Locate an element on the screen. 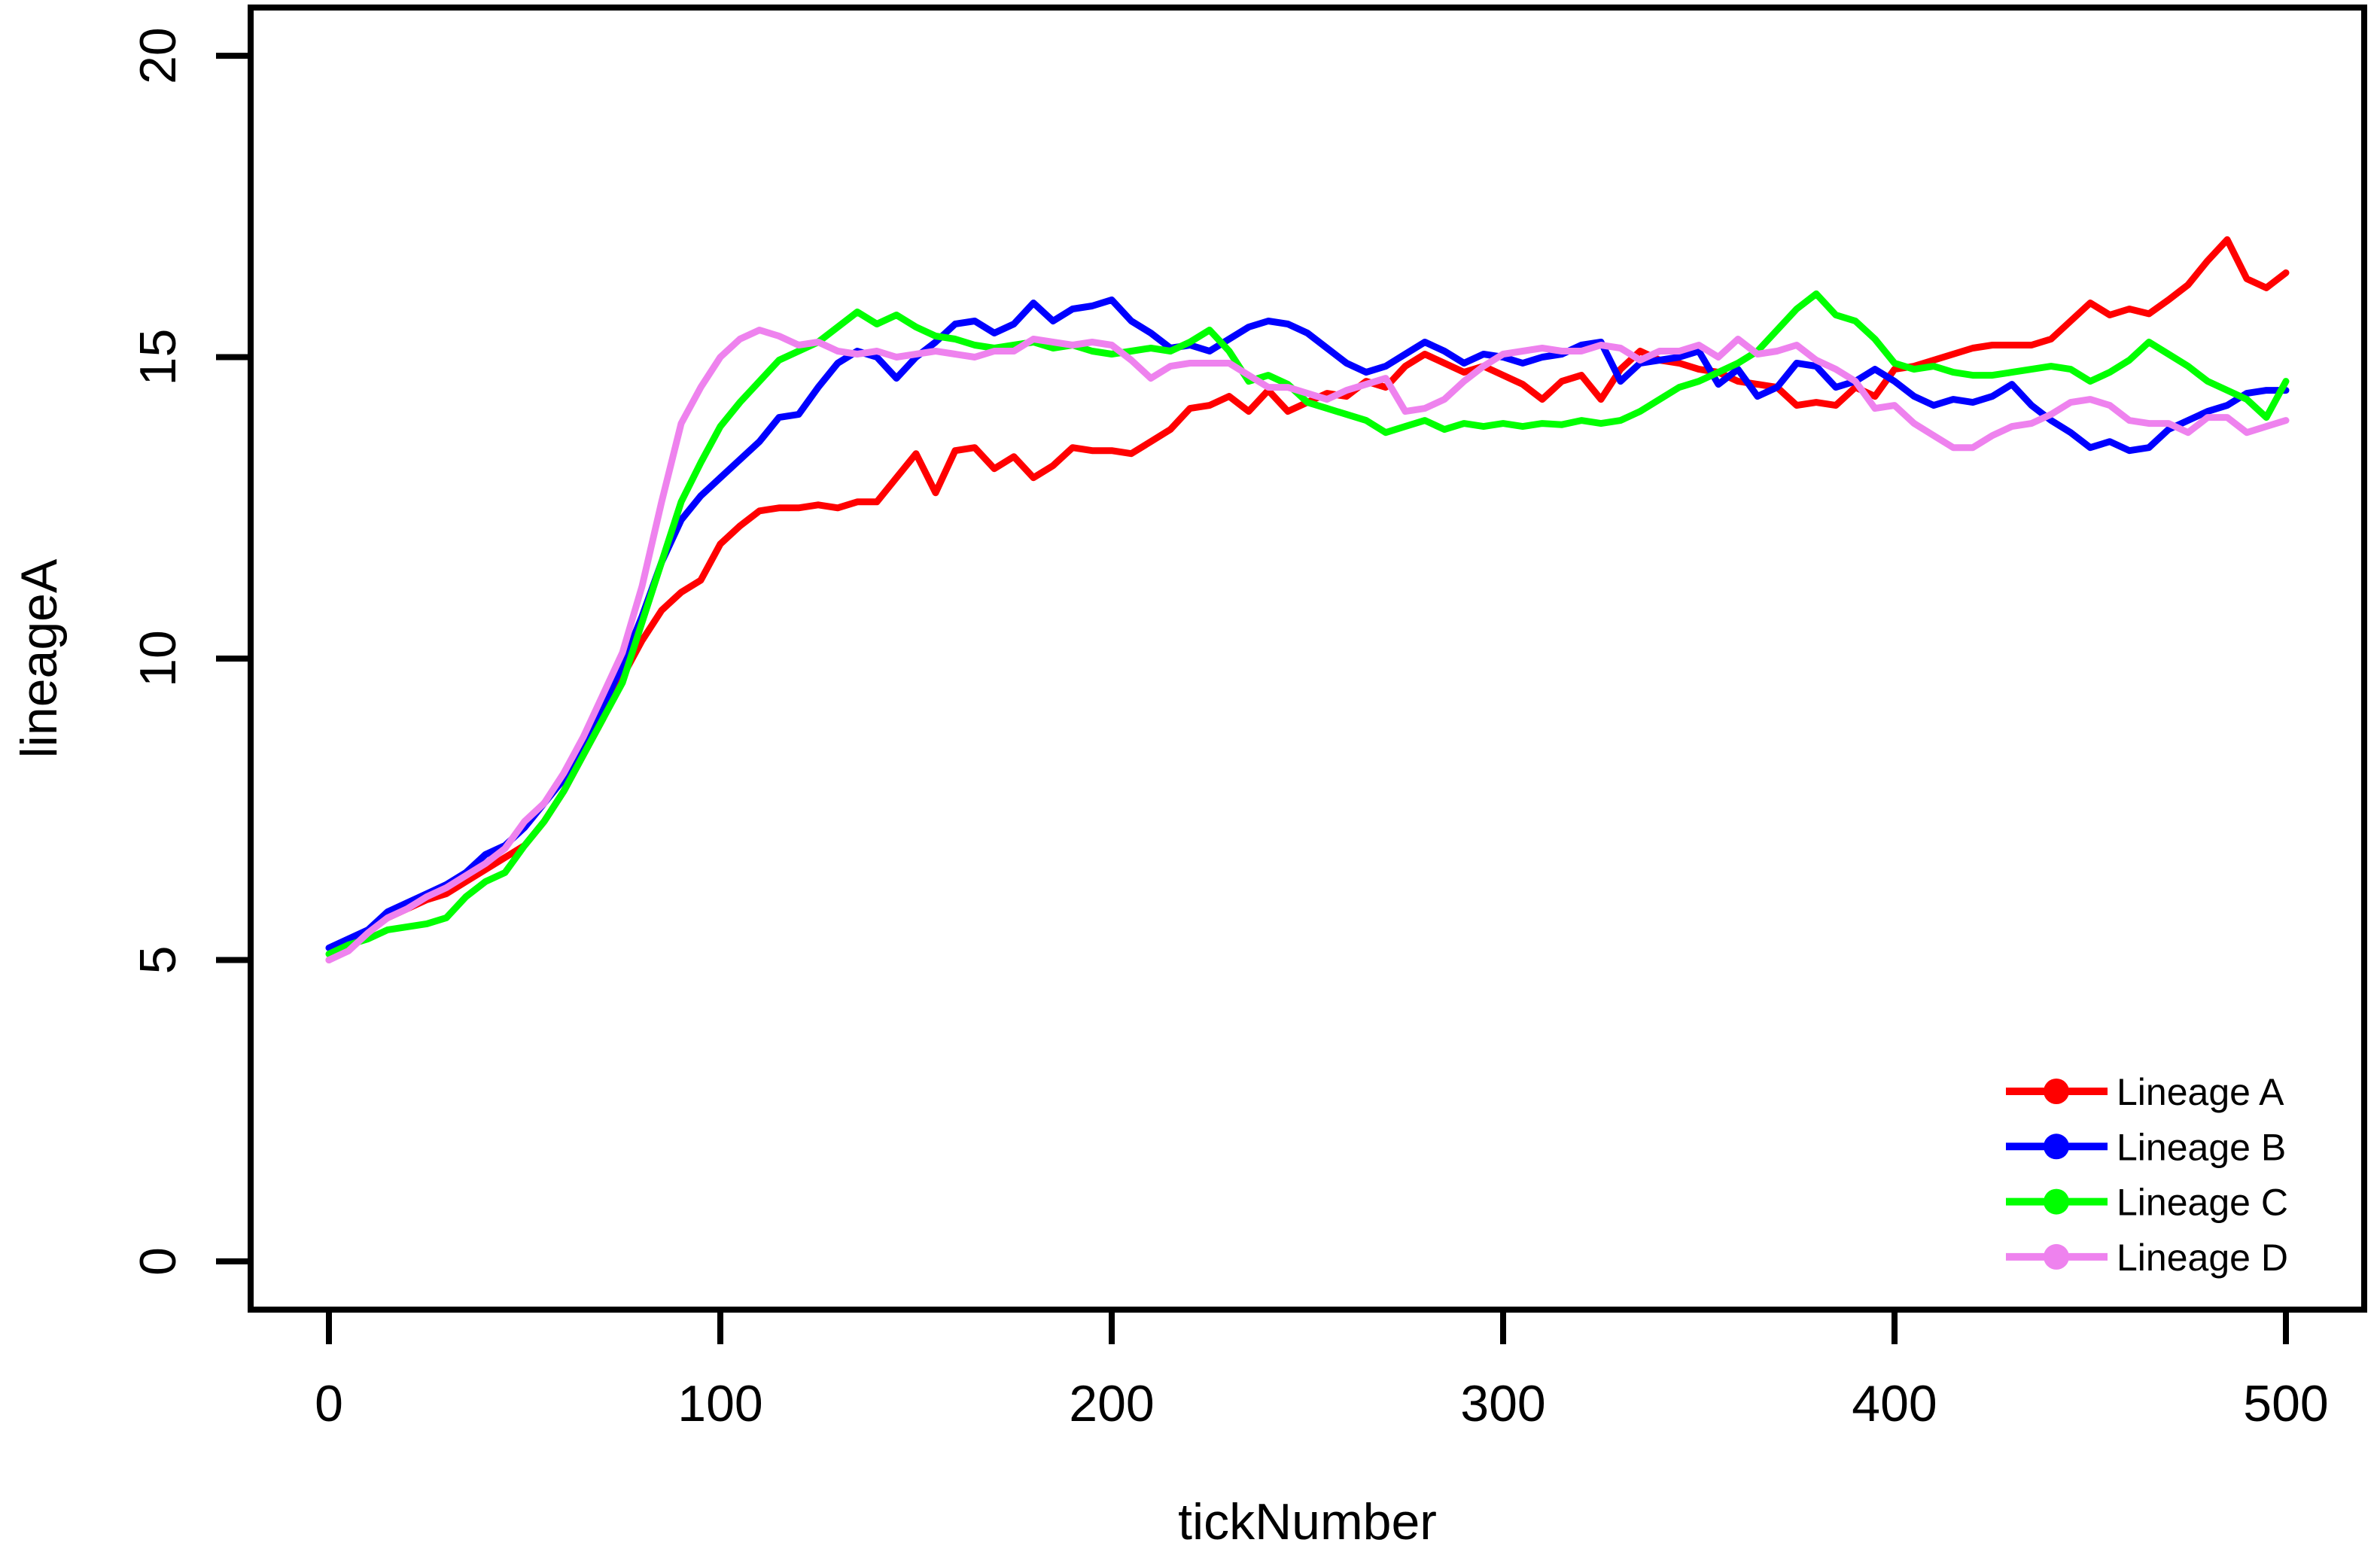  y-tick-label: 0 is located at coordinates (158, 1261).